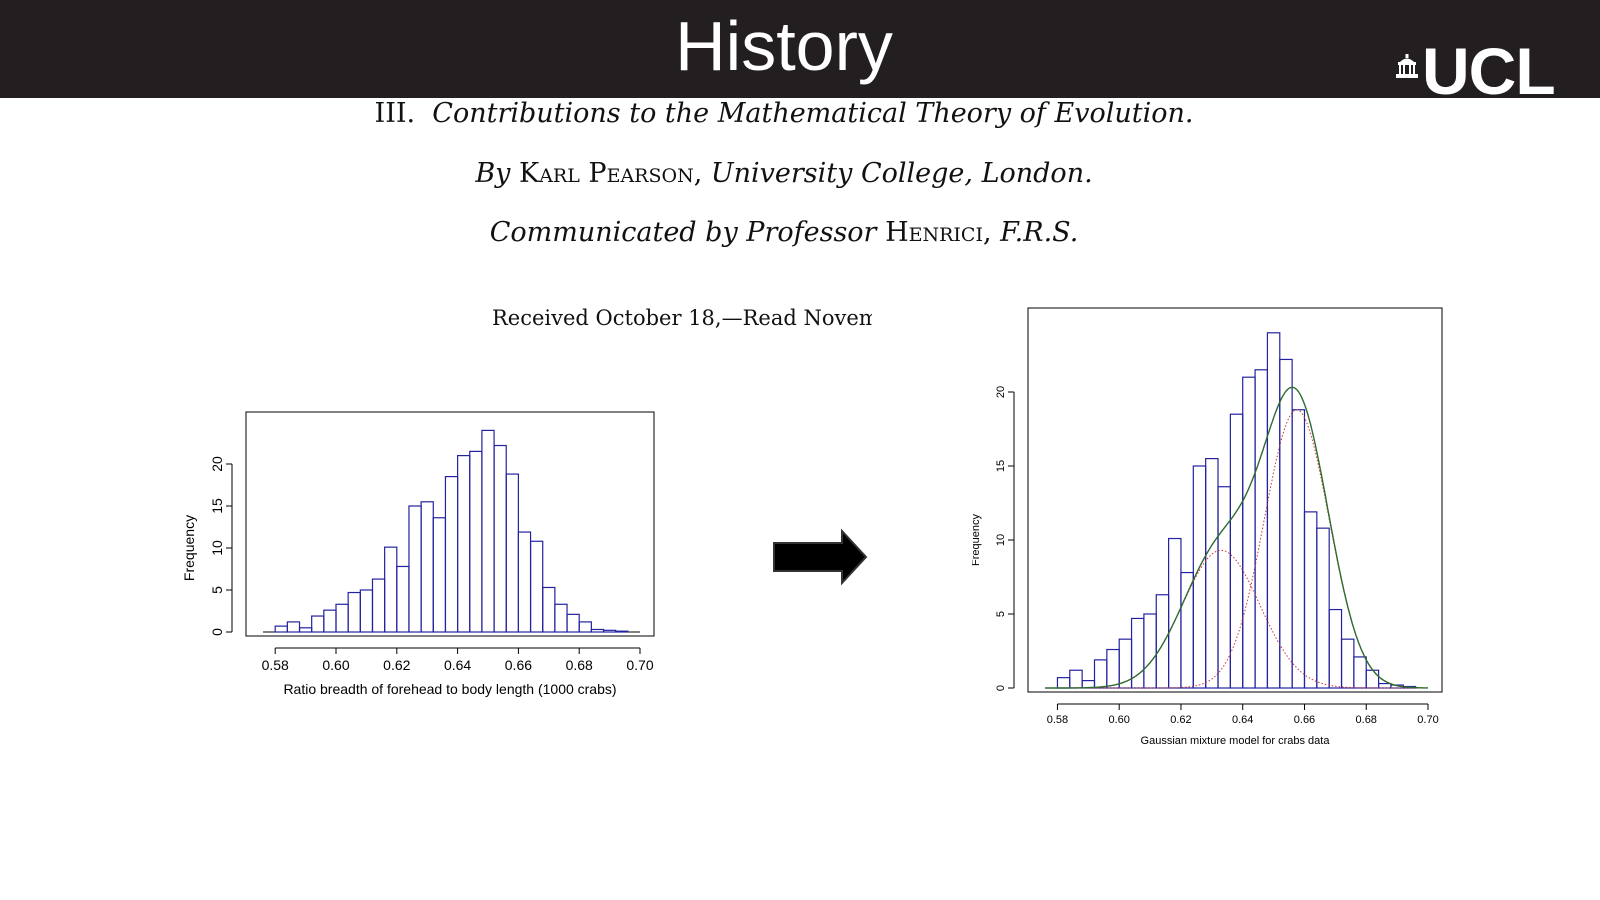  What do you see at coordinates (1493, 71) in the screenshot?
I see `ucl-logo: UCL` at bounding box center [1493, 71].